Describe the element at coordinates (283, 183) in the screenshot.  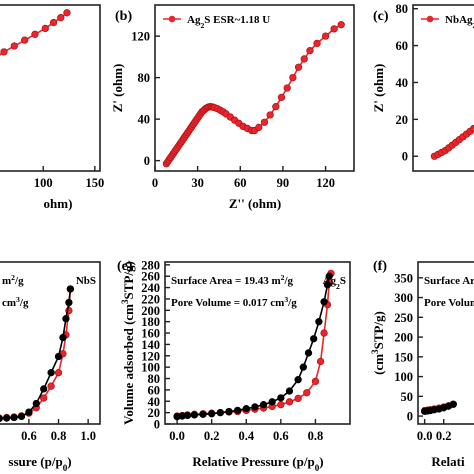
I see `x-tick-label: 90` at that location.